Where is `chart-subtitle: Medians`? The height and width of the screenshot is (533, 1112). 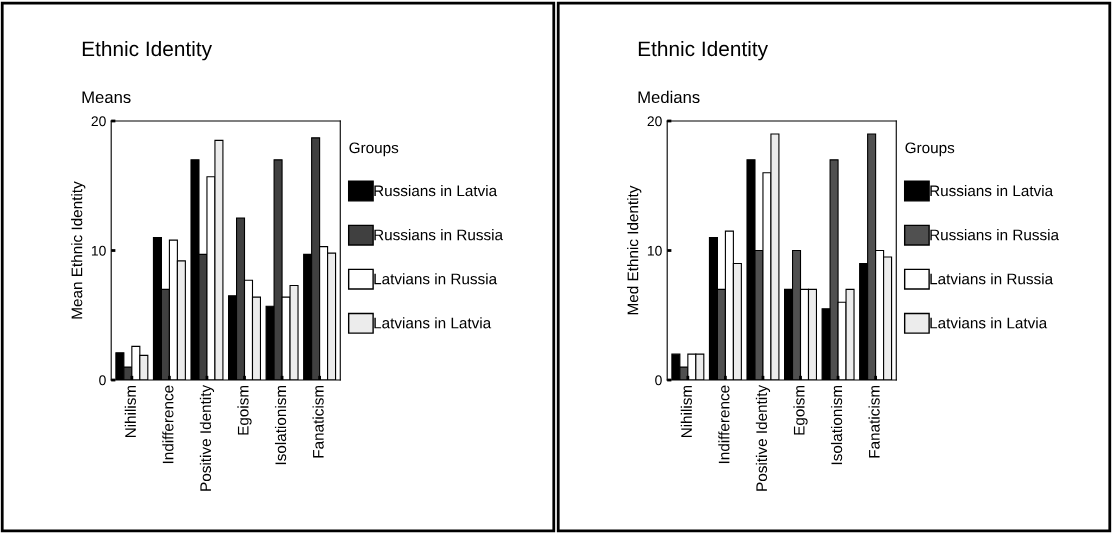
chart-subtitle: Medians is located at coordinates (669, 97).